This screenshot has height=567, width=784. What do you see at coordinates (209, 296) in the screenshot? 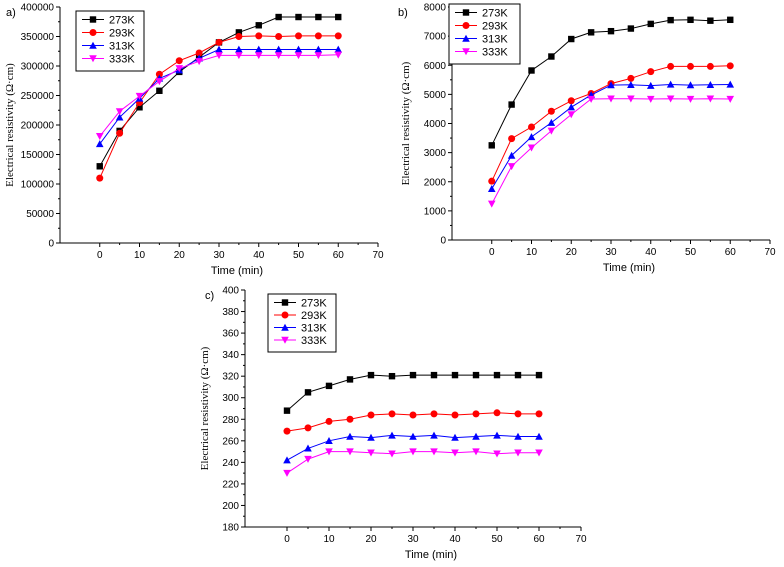
I see `panel-label: c)` at bounding box center [209, 296].